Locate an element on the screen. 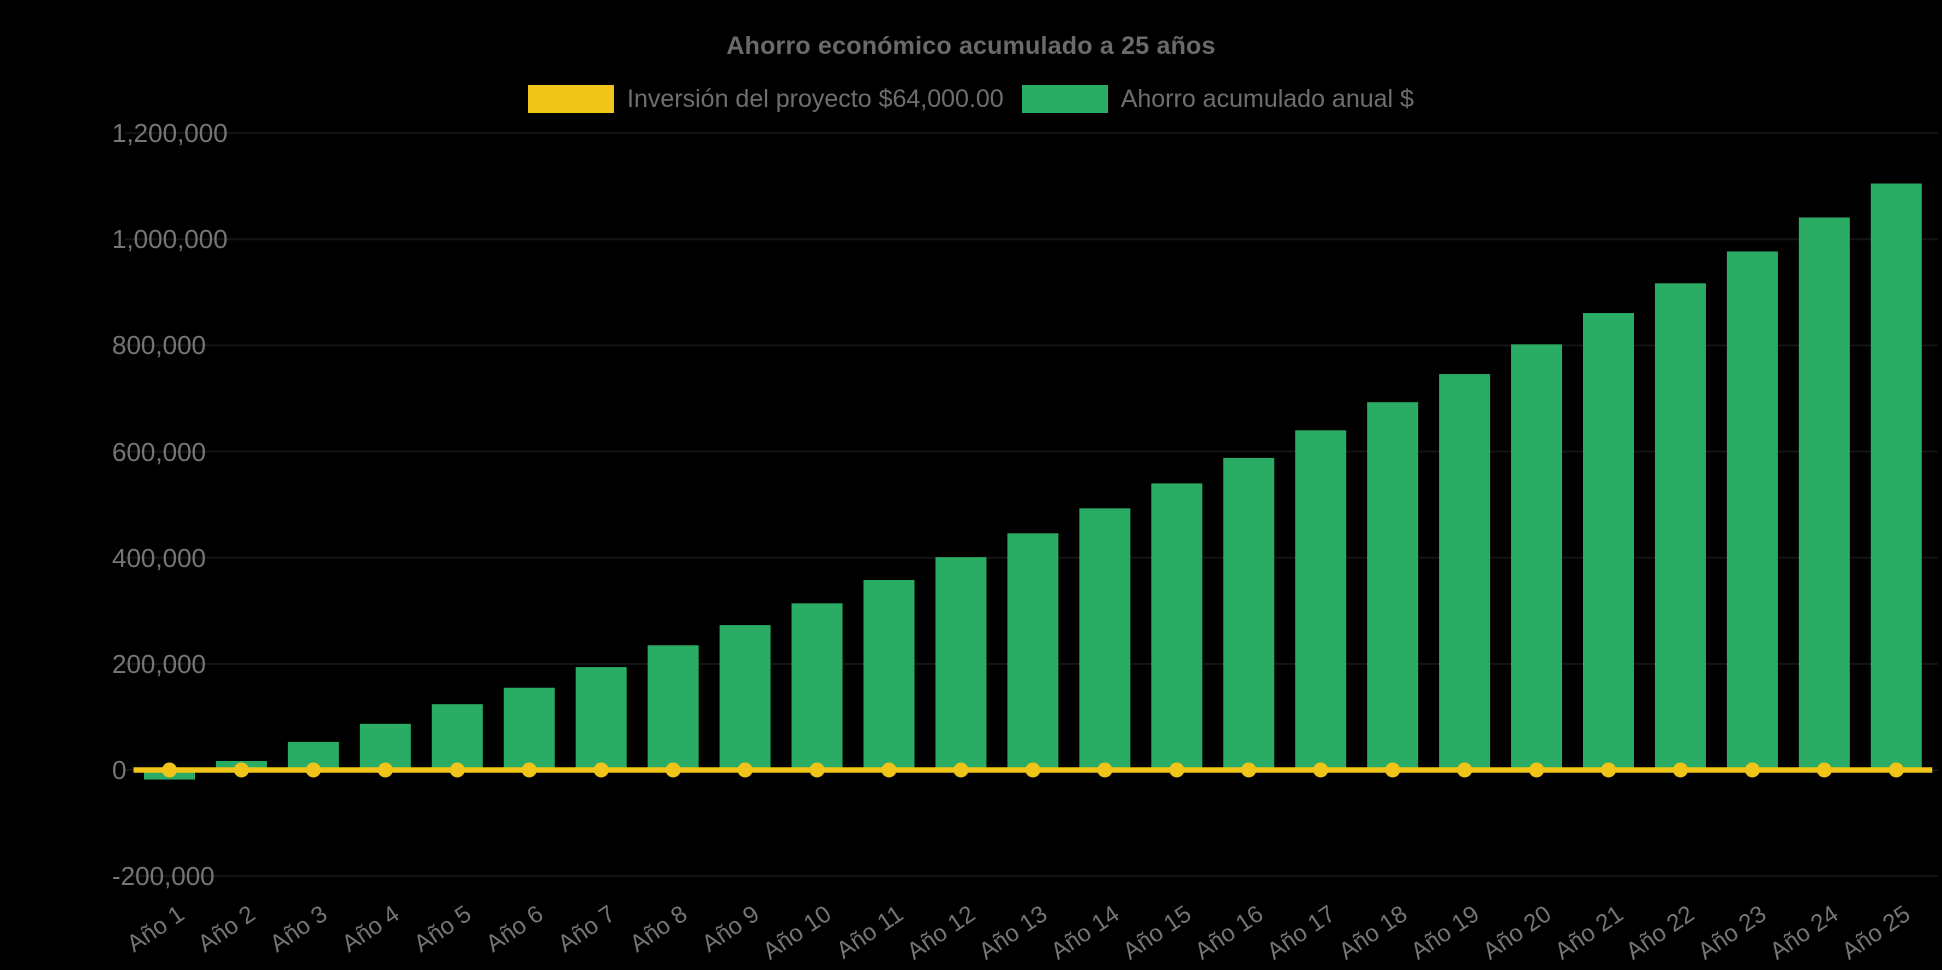  y-tick-label: 0 is located at coordinates (119, 770).